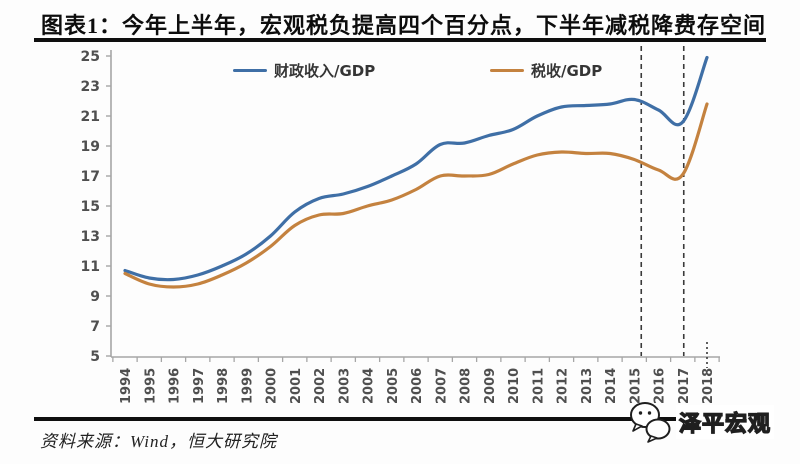  I want to click on x-tick-label: 2018, so click(708, 386).